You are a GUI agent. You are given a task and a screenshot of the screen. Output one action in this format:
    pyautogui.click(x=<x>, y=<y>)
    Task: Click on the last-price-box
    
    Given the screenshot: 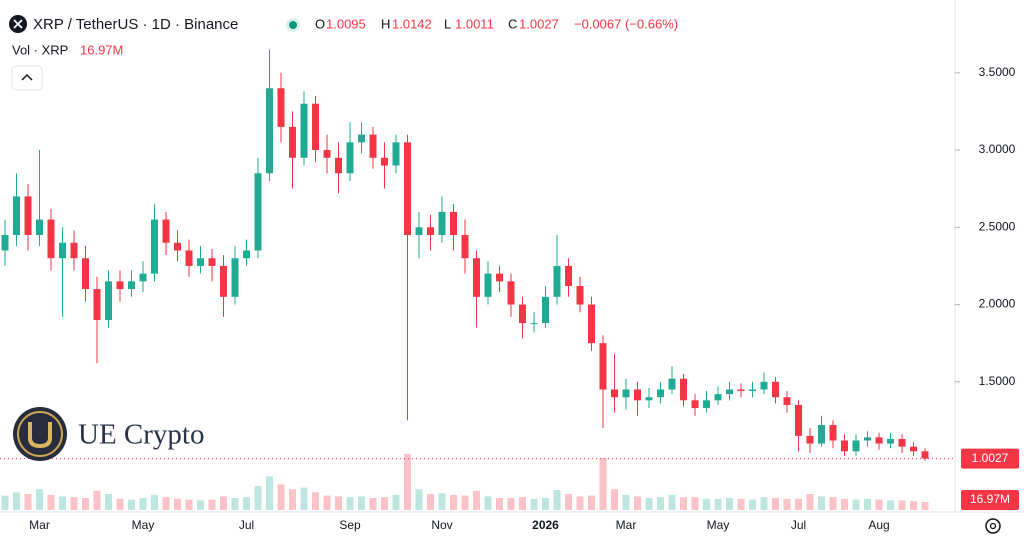 What is the action you would take?
    pyautogui.click(x=990, y=458)
    